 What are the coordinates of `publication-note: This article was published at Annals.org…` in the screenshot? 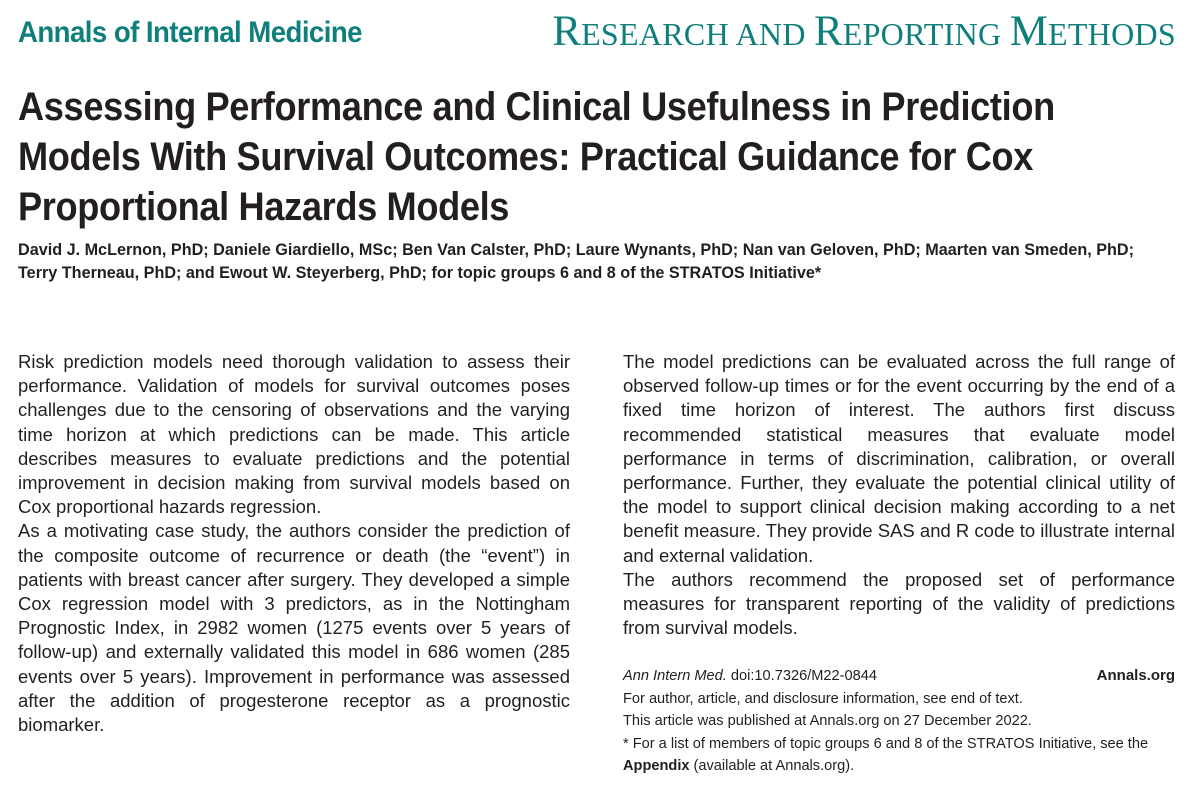 It's located at (827, 721).